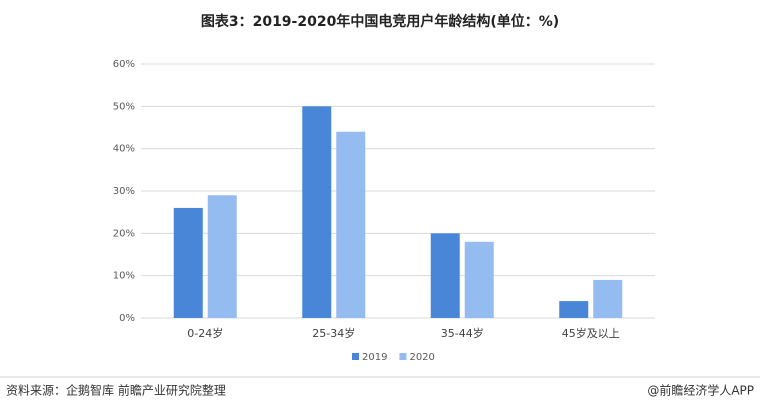 The height and width of the screenshot is (415, 760). Describe the element at coordinates (127, 318) in the screenshot. I see `y-tick-label: 0%` at that location.